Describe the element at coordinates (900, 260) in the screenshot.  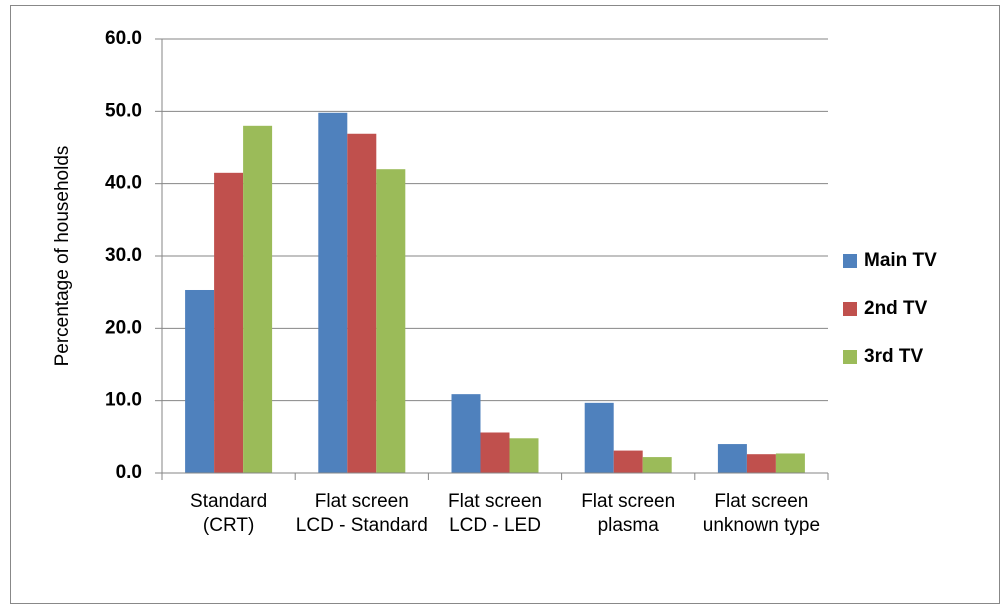
I see `legend-label: Main TV` at that location.